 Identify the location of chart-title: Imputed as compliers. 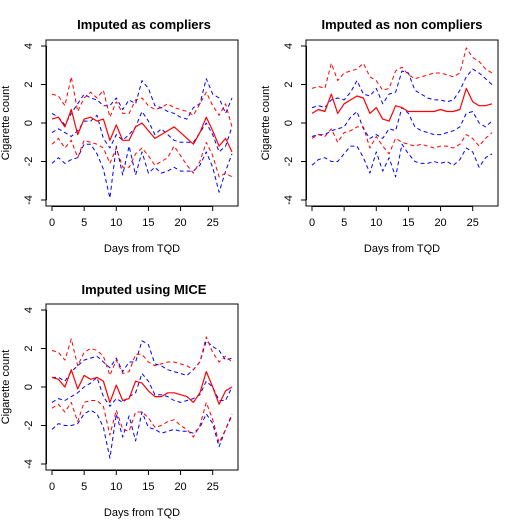
(144, 24).